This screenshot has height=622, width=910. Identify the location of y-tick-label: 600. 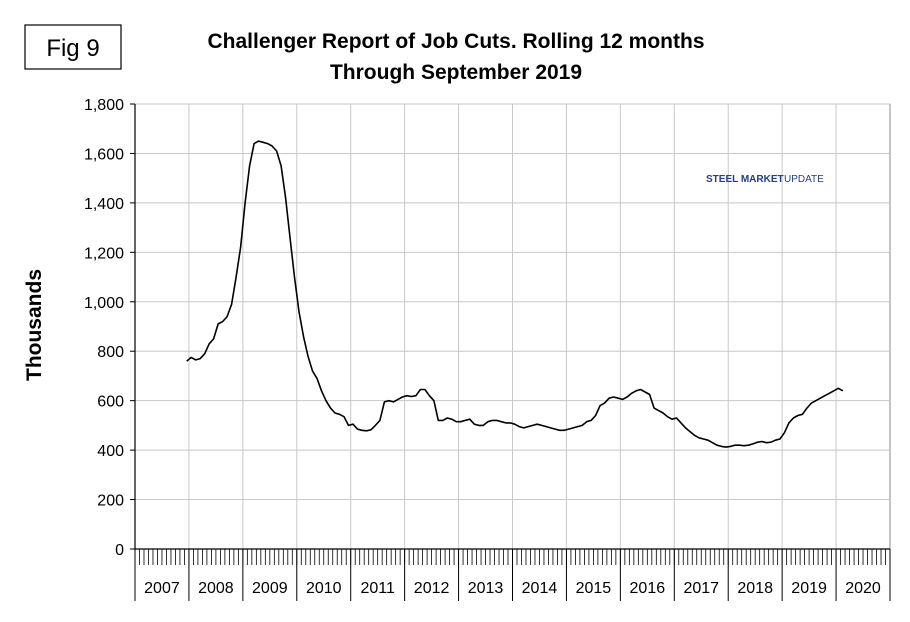
(110, 402).